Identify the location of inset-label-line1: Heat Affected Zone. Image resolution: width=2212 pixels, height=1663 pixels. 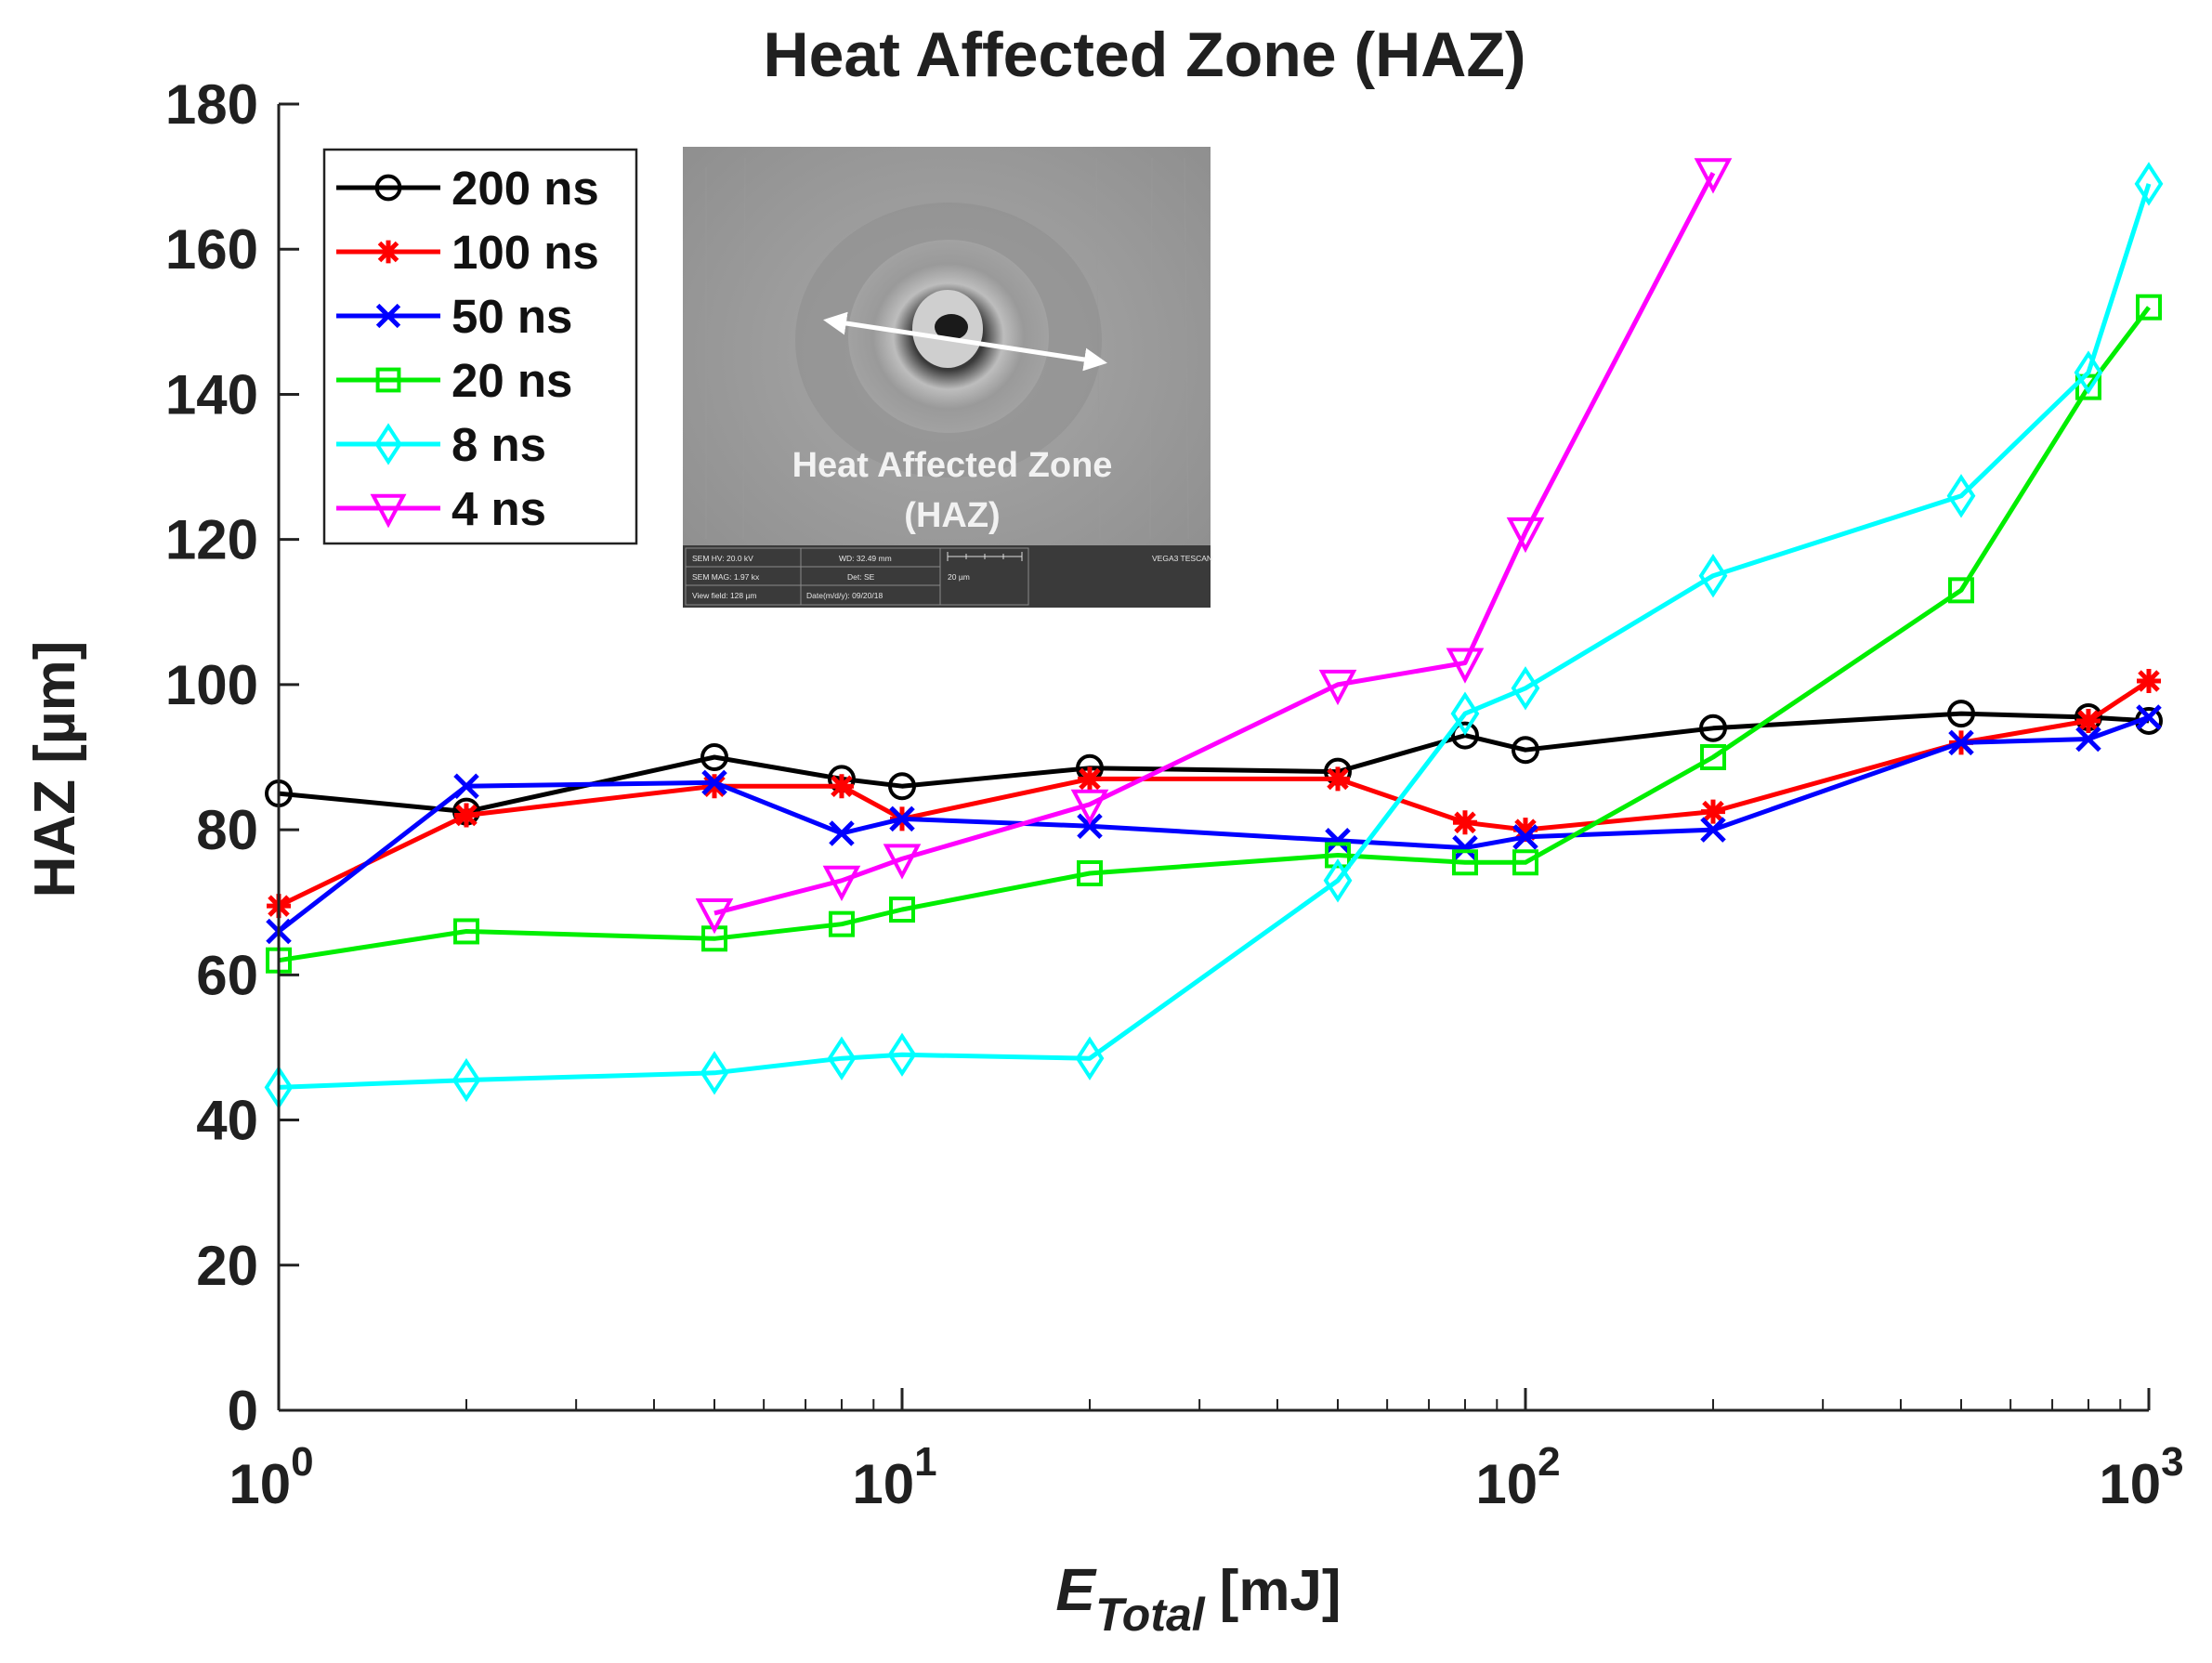
(952, 465).